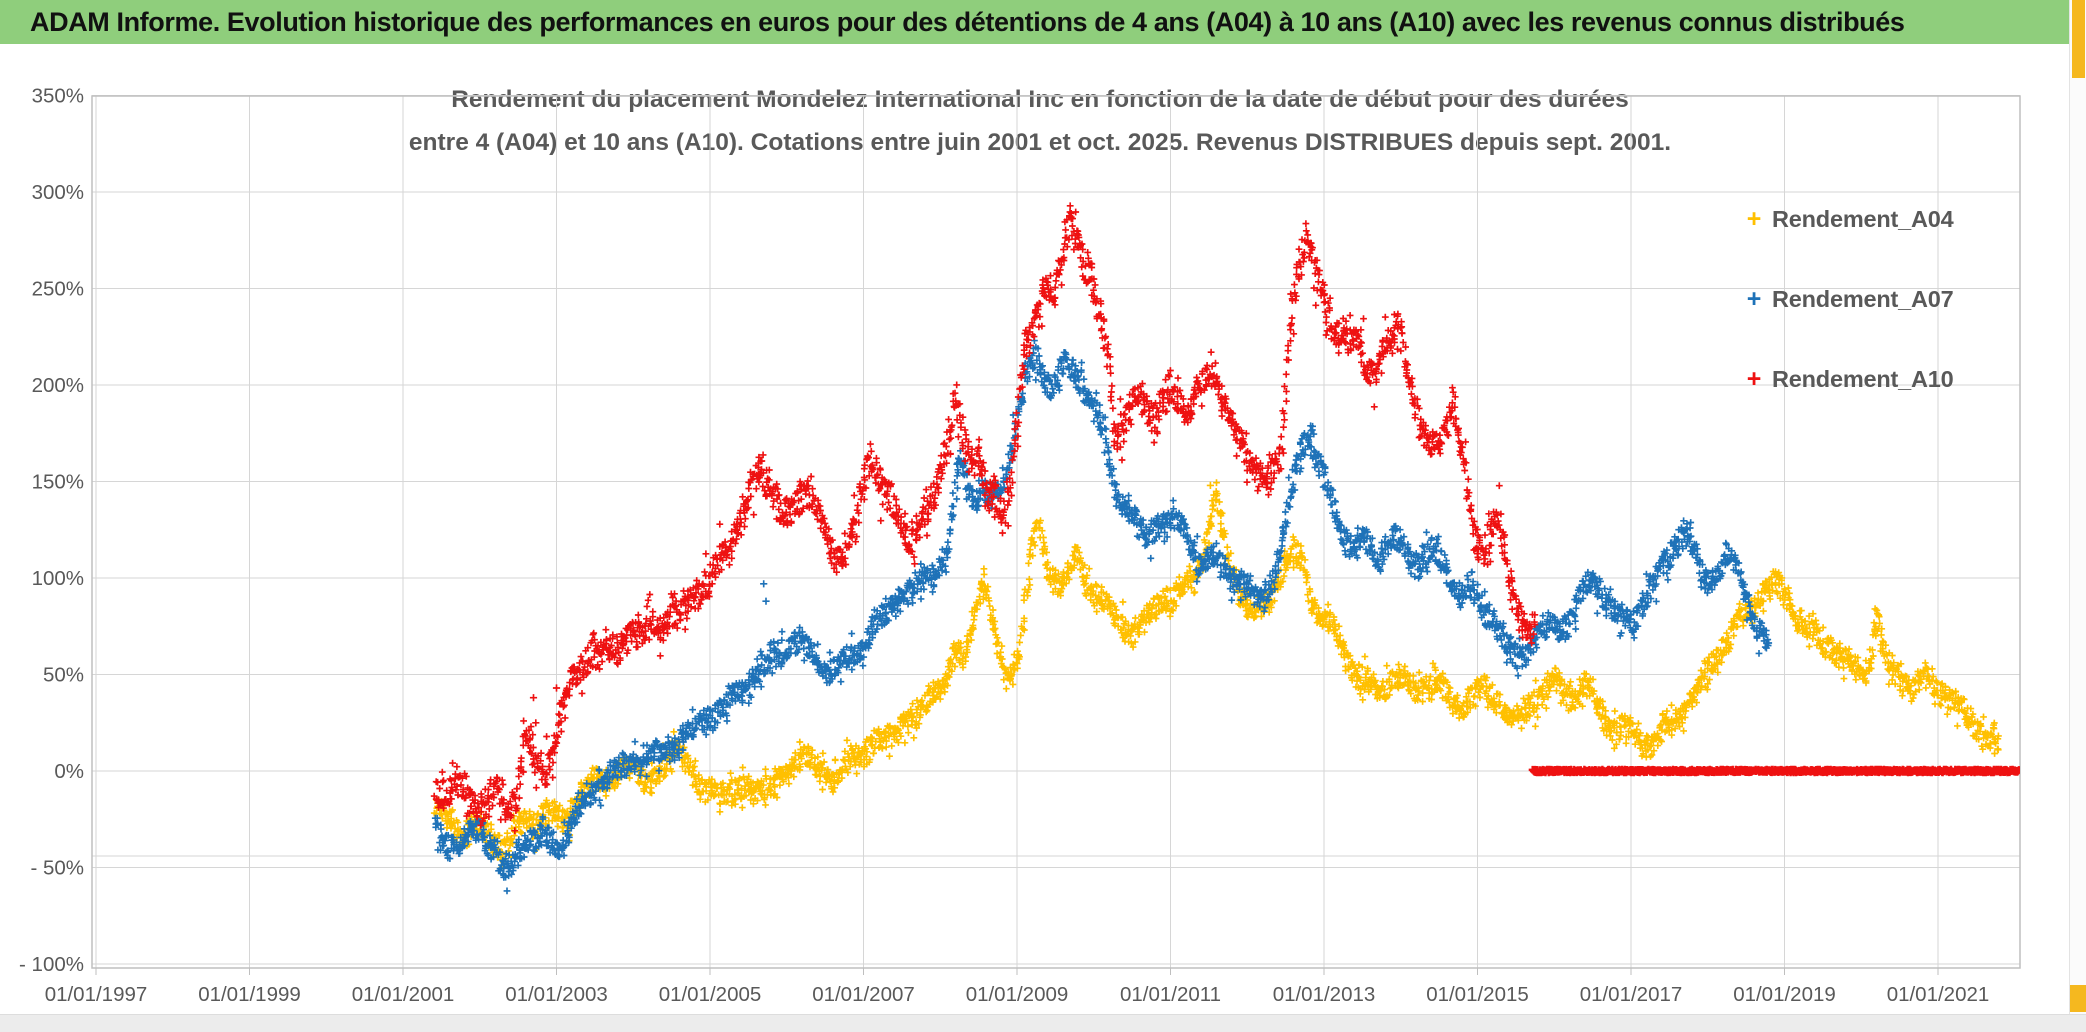 This screenshot has height=1032, width=2086. I want to click on svg-text: 01/01/2003, so click(556, 994).